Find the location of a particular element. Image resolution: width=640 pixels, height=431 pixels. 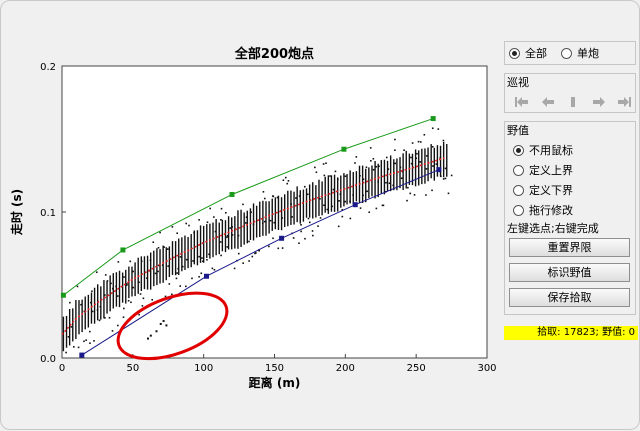

wild-radio-lower: 定义下界 is located at coordinates (570, 190).